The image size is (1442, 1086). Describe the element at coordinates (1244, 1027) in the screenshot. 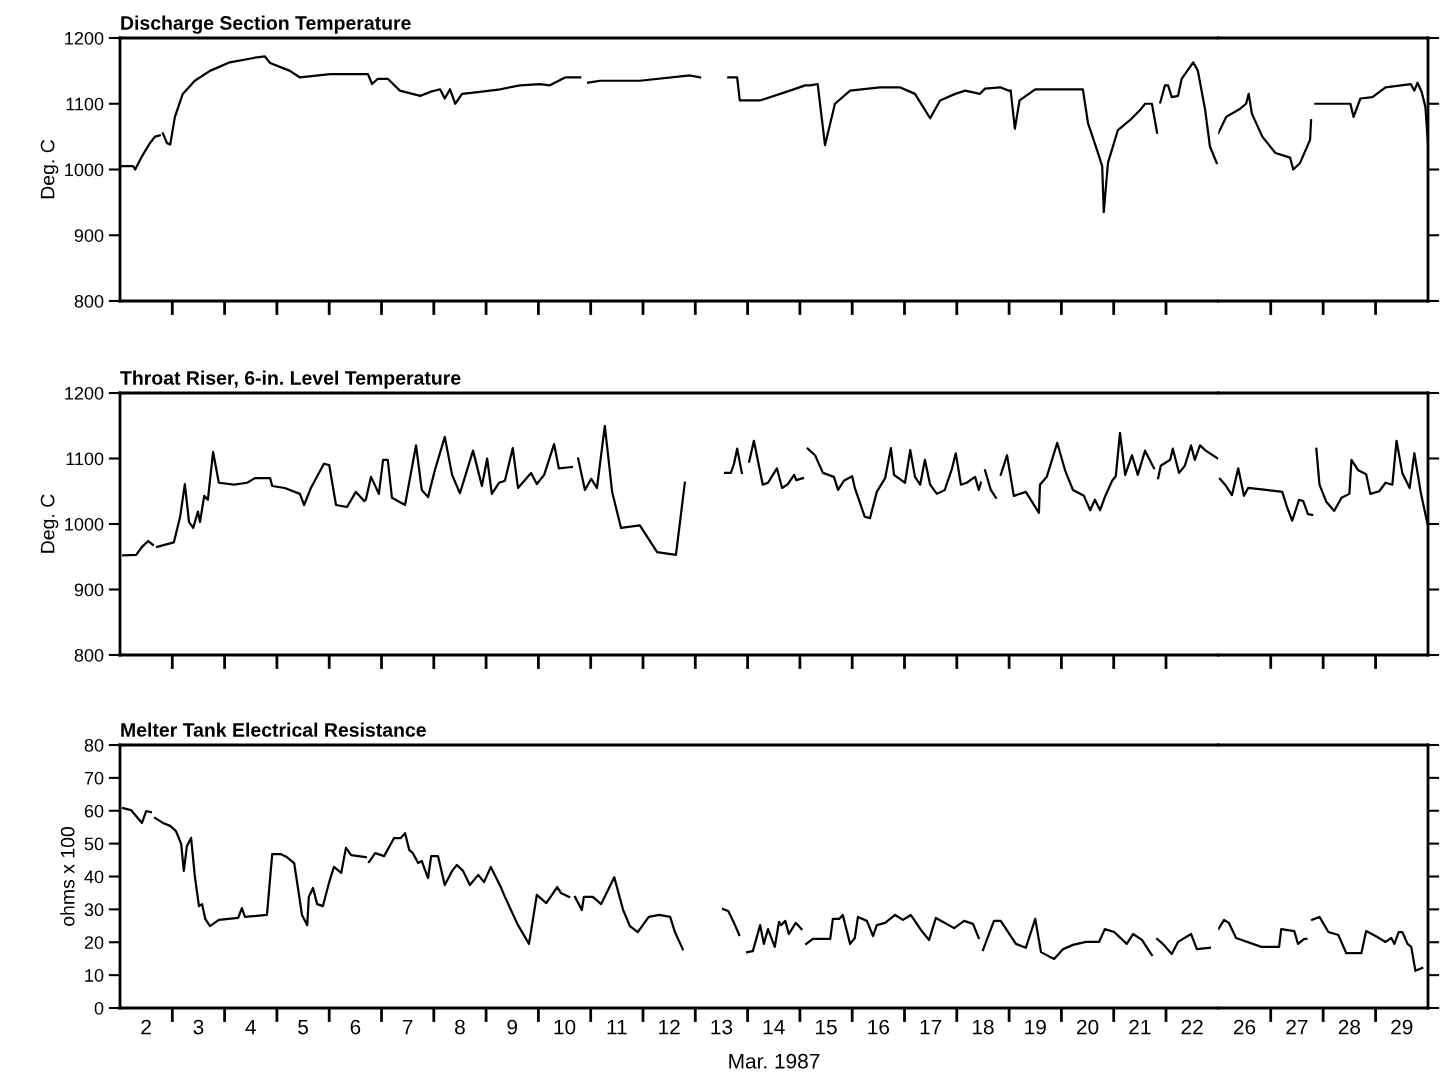

I see `x-tick-label: 26` at that location.